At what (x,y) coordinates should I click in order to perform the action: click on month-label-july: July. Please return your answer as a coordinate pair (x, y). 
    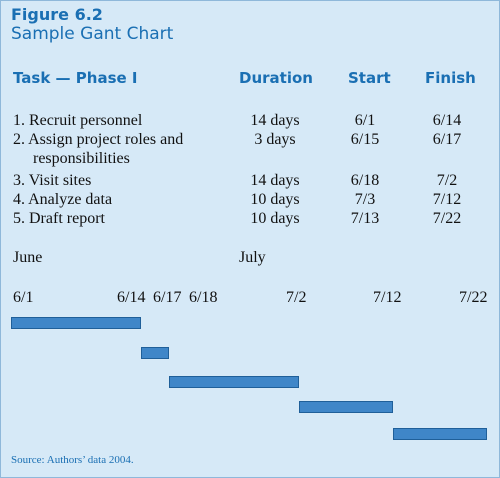
    Looking at the image, I should click on (252, 257).